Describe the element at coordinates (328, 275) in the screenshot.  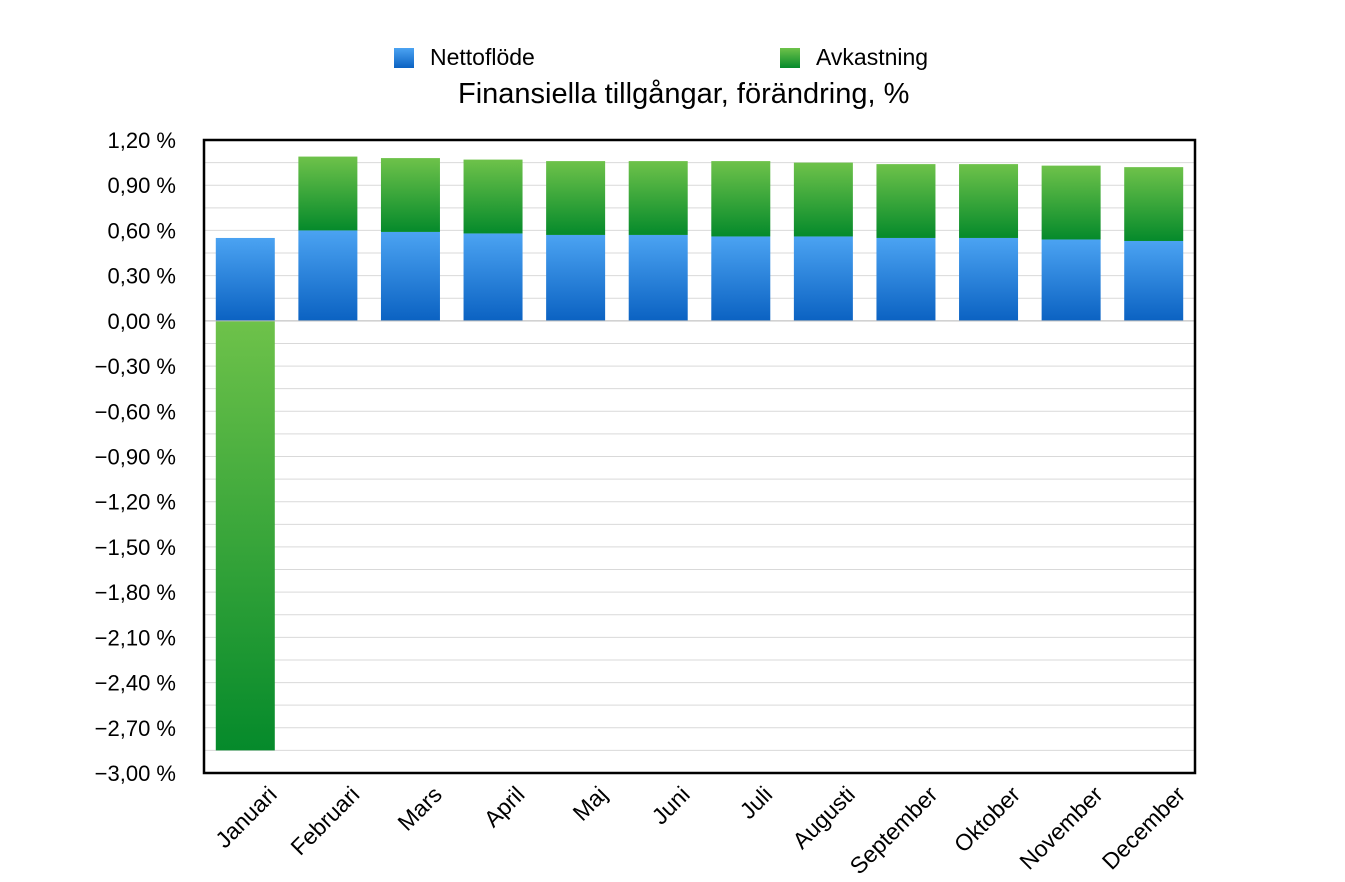
I see `bar-nettoflode-februari` at that location.